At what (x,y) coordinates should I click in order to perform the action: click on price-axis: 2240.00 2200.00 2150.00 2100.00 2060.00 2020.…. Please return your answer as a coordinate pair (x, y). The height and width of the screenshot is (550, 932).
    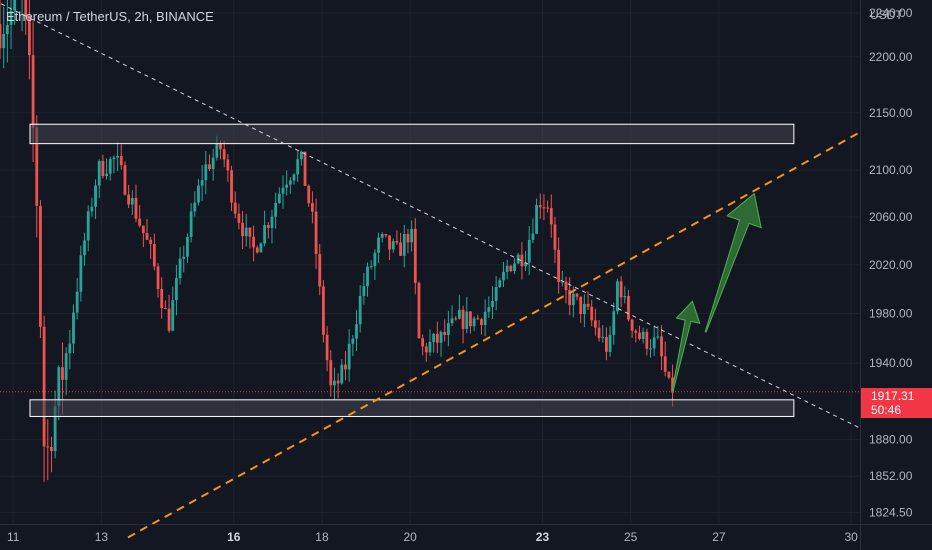
    Looking at the image, I should click on (886, 275).